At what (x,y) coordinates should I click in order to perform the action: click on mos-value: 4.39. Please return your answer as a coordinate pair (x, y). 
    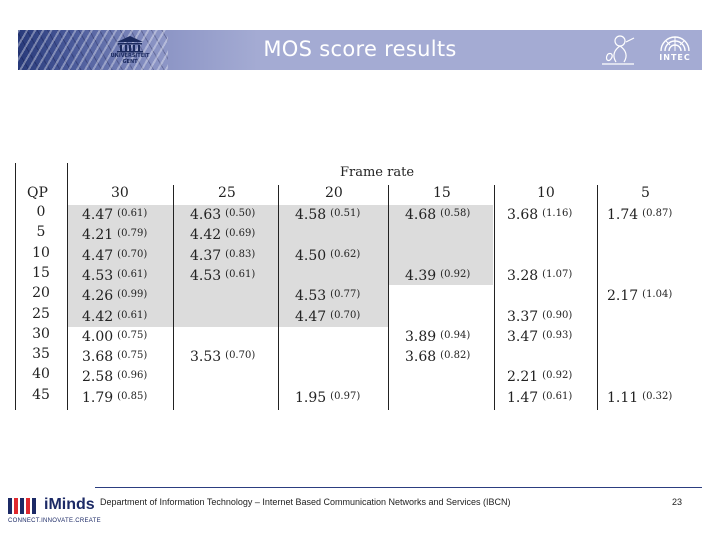
    Looking at the image, I should click on (421, 275).